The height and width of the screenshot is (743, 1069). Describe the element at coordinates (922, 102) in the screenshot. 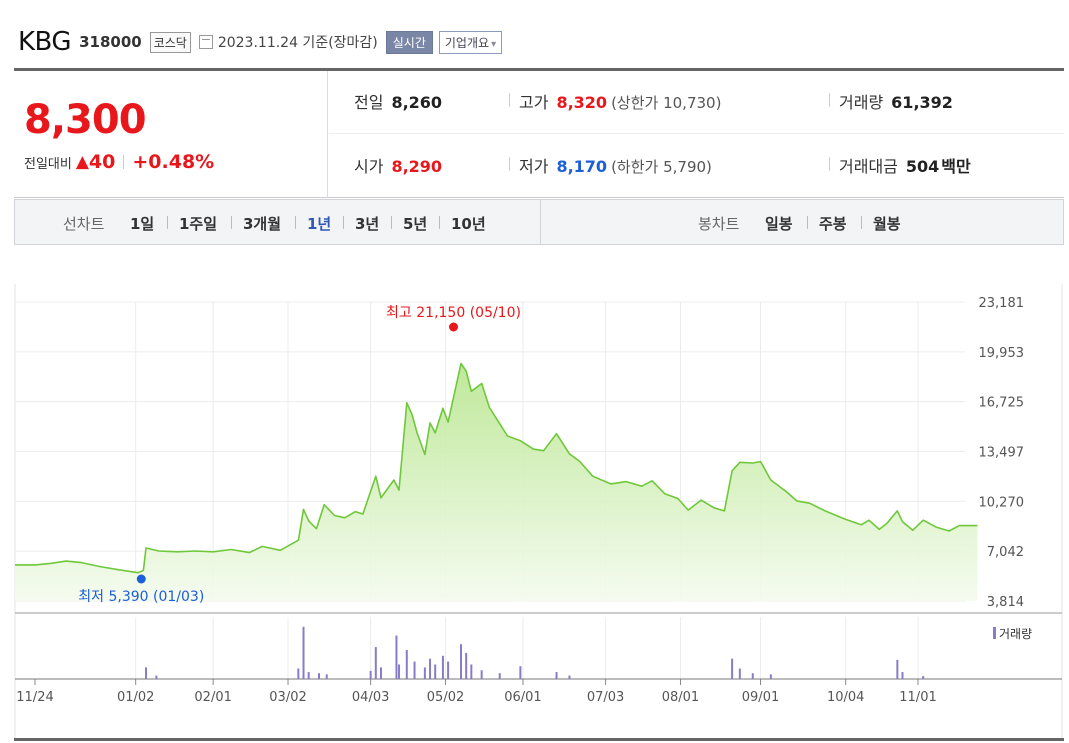

I see `volume-value: 61,392` at that location.